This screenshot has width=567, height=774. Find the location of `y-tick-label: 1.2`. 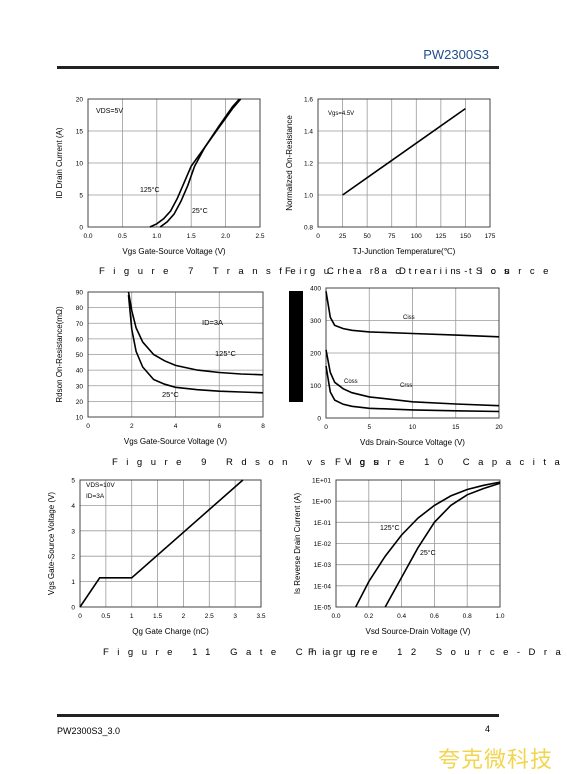

y-tick-label: 1.2 is located at coordinates (308, 164).